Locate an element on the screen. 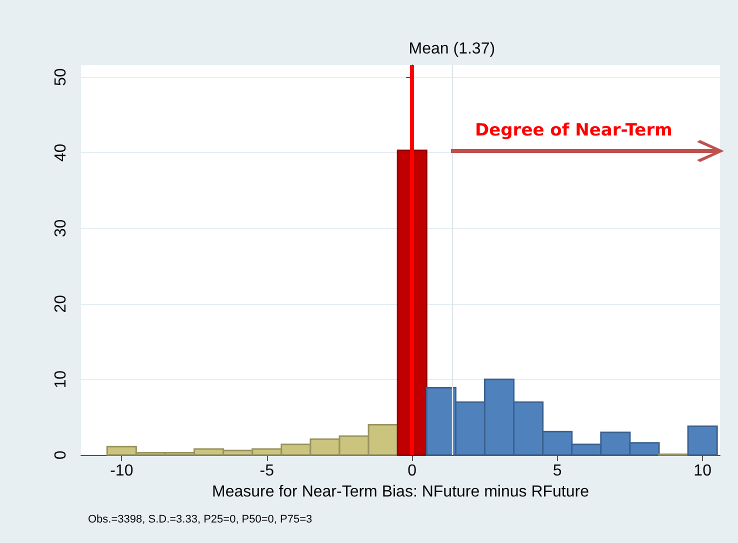 Image resolution: width=738 pixels, height=543 pixels. x-axis-title: Measure for Near-Term Bias: NFuture minus RFuture is located at coordinates (401, 491).